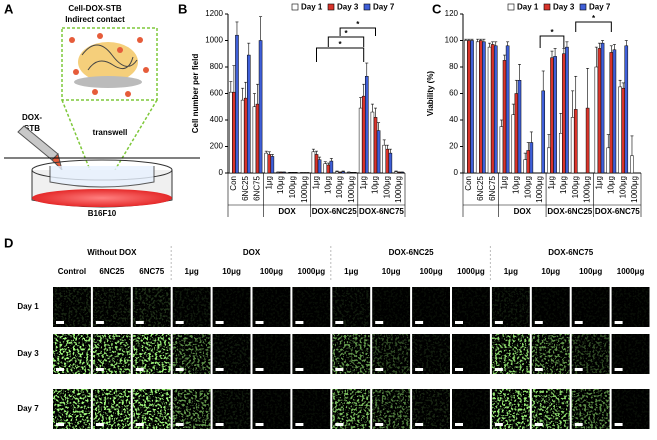 The image size is (657, 440). I want to click on panel-label: D, so click(8, 242).